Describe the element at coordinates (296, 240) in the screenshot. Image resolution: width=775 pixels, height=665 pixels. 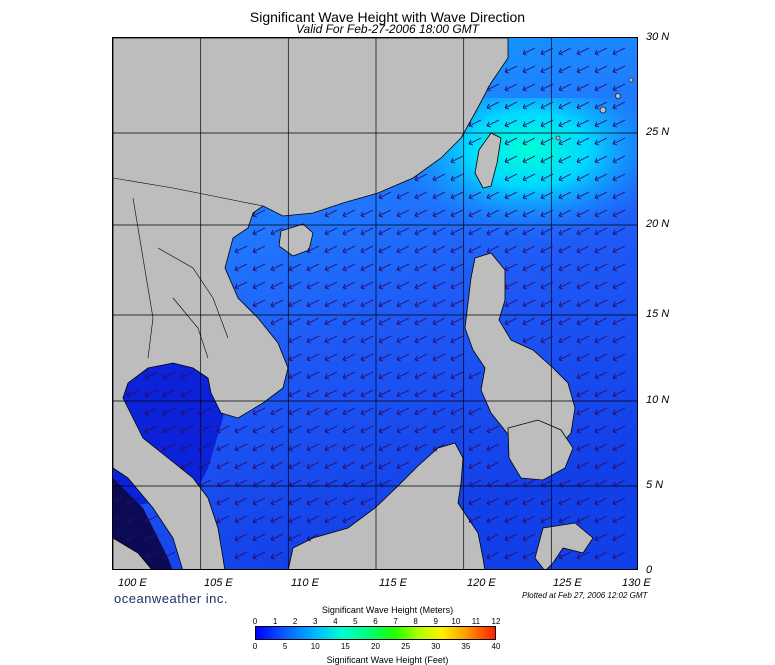
I see `hainan-island` at that location.